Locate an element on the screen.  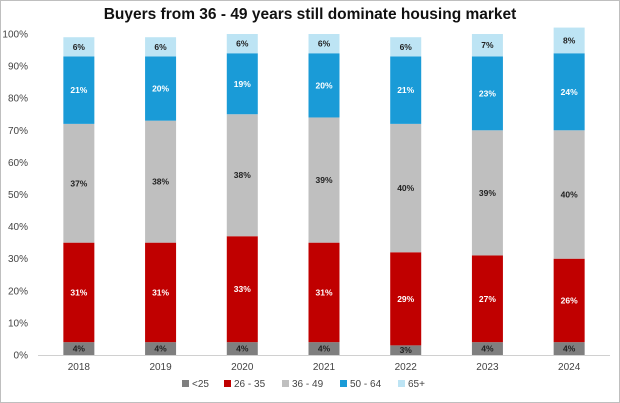
data-label: 33% is located at coordinates (242, 289).